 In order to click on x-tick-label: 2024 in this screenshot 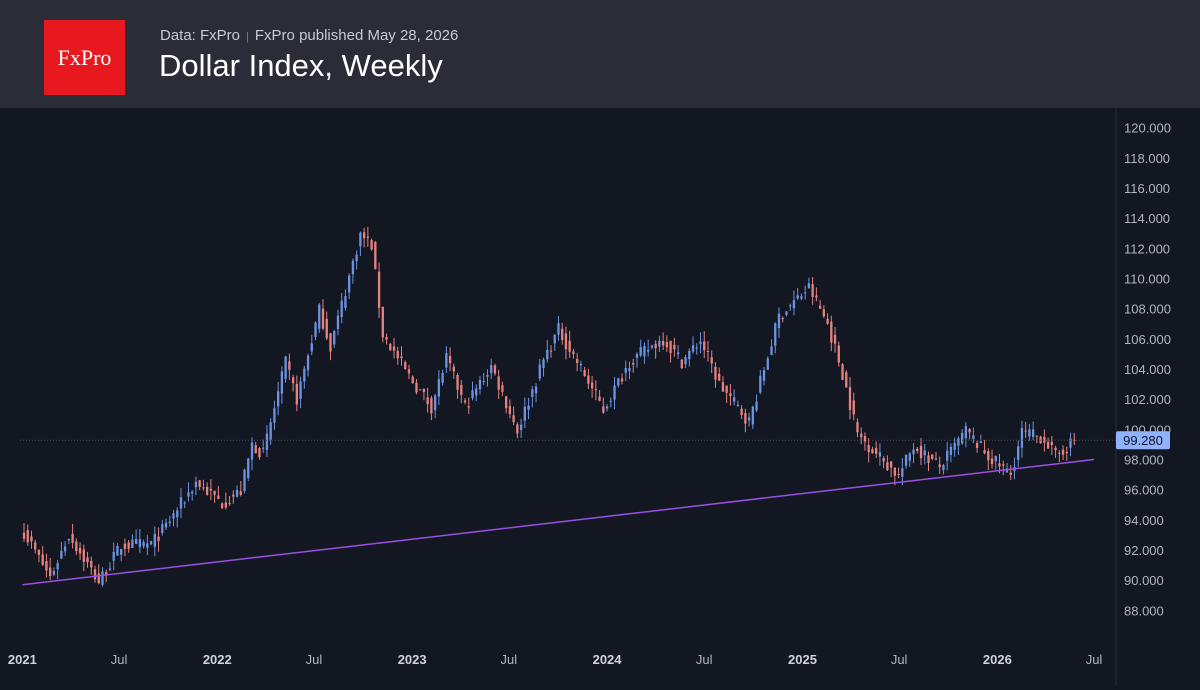, I will do `click(608, 659)`.